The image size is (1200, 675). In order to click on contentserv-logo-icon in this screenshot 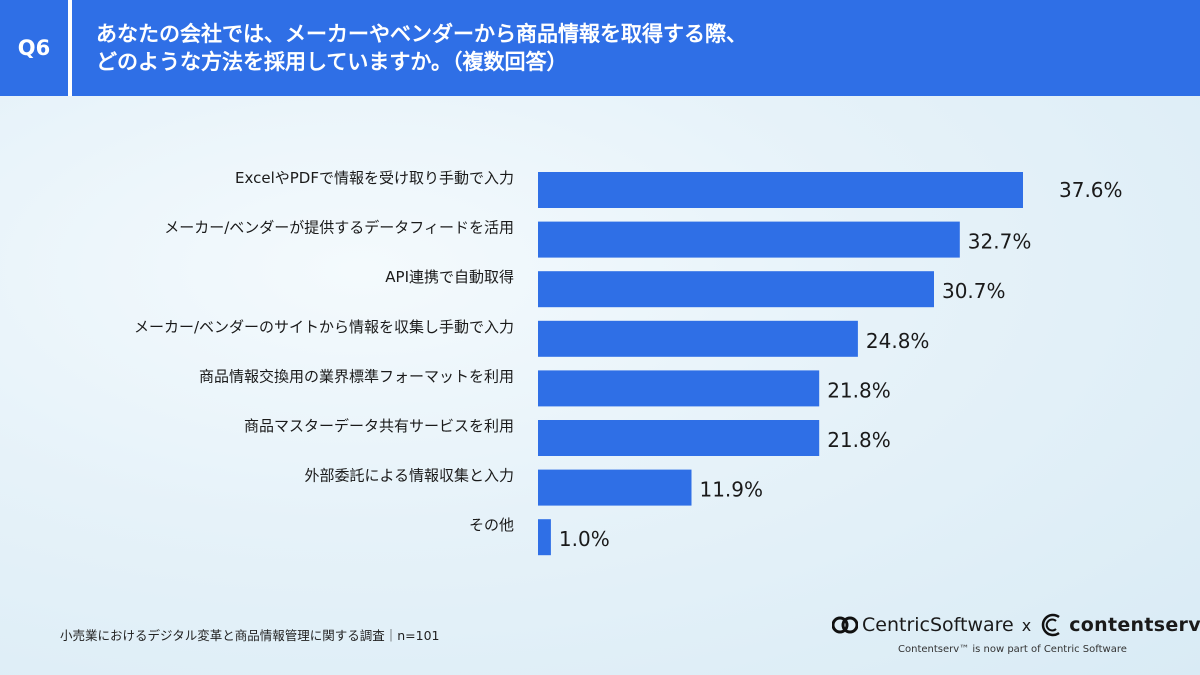, I will do `click(1051, 625)`.